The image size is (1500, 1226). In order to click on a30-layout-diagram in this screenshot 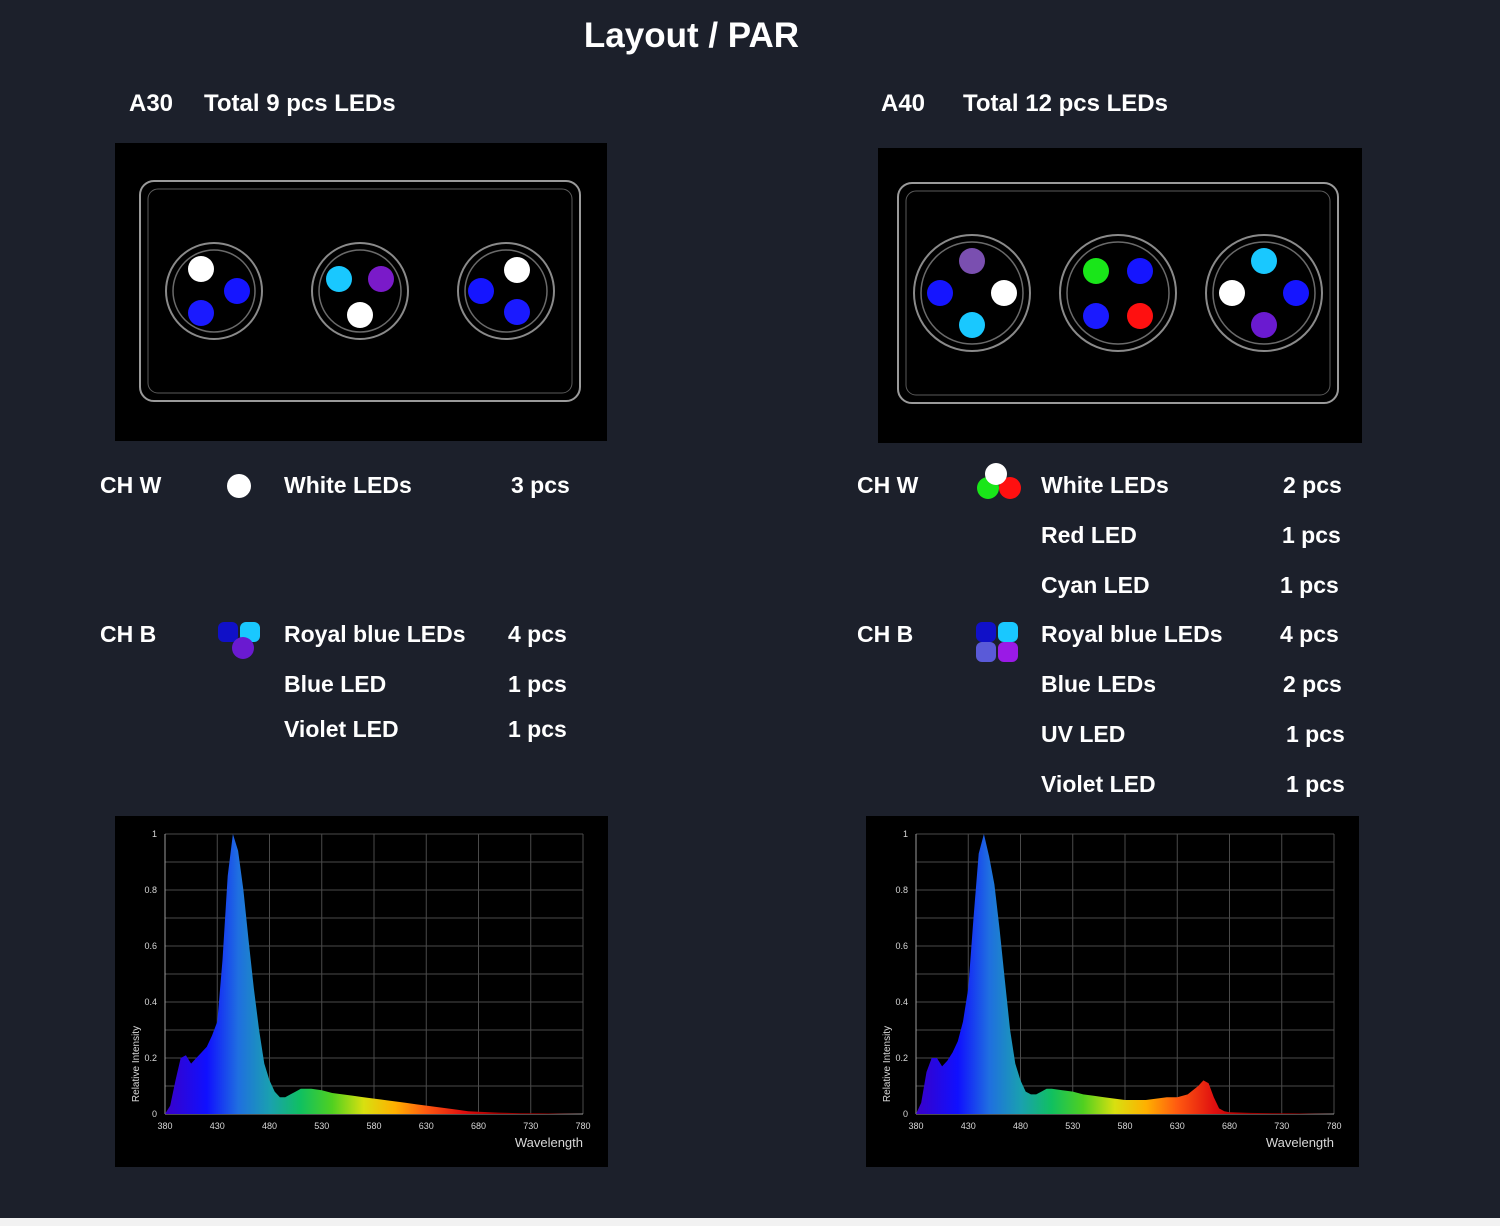, I will do `click(360, 291)`.